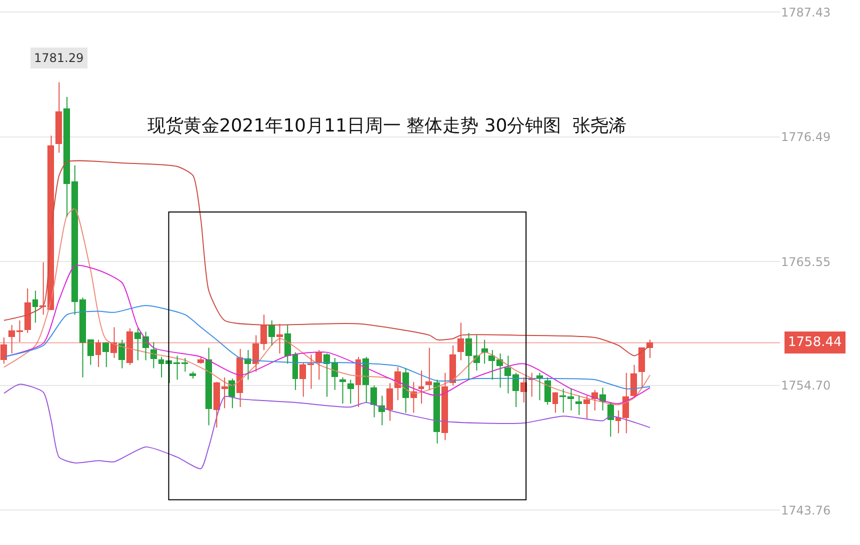  Describe the element at coordinates (806, 261) in the screenshot. I see `y-tick-label: 1765.55` at that location.